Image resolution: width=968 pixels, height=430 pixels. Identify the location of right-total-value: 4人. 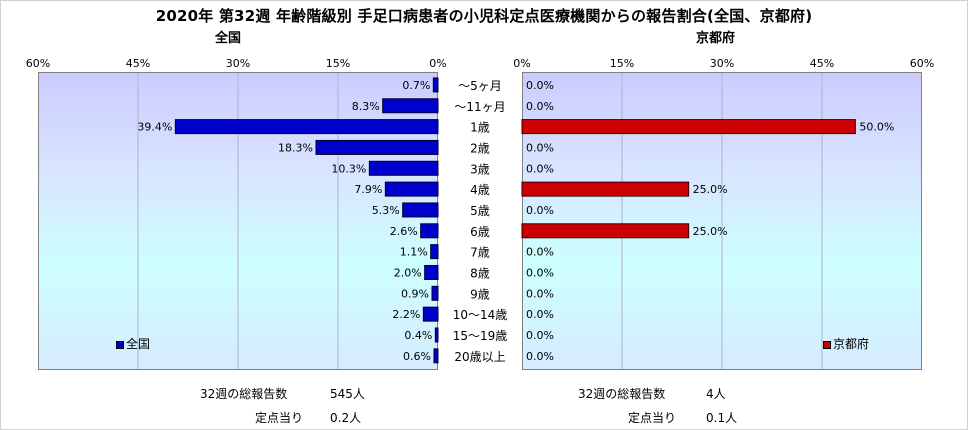
(716, 394).